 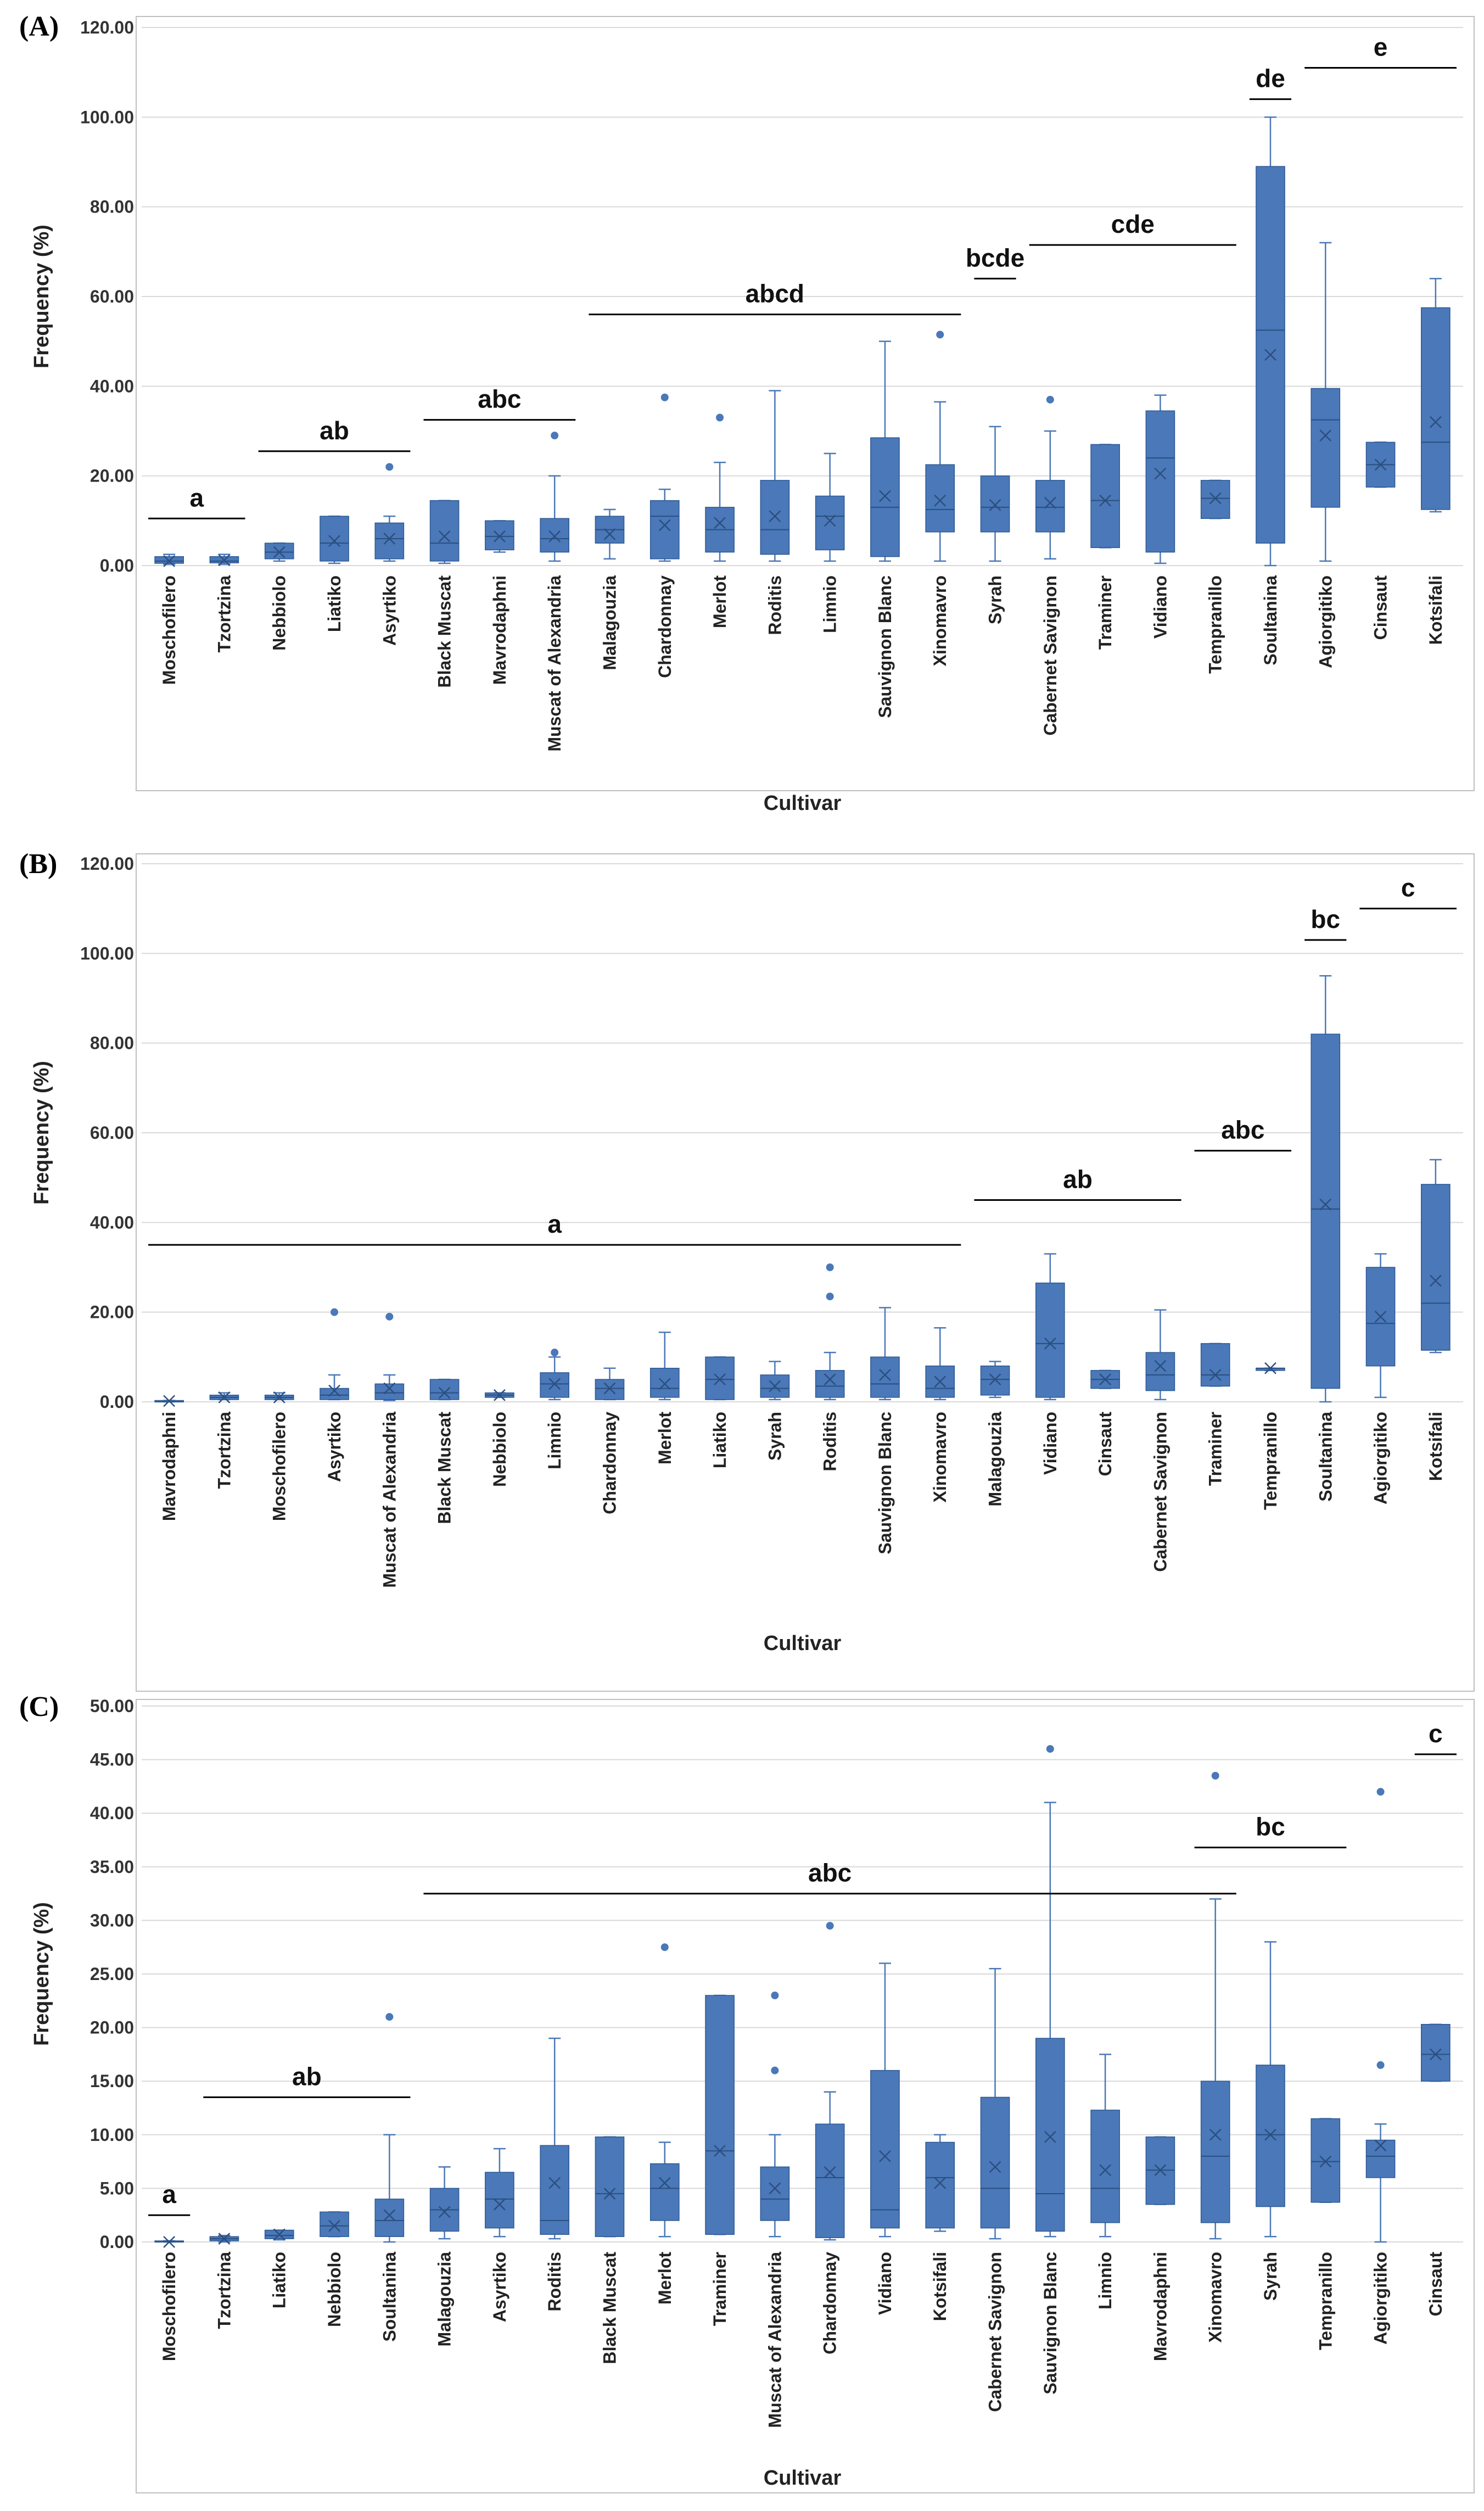 I want to click on y-tick-label: 50.00, so click(x=112, y=1706).